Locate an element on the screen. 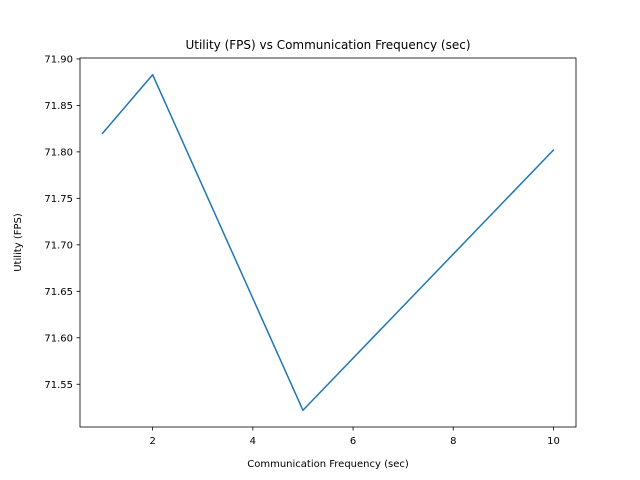 The height and width of the screenshot is (480, 640). x-axis-ticks: 2 4 6 8 10 is located at coordinates (354, 437).